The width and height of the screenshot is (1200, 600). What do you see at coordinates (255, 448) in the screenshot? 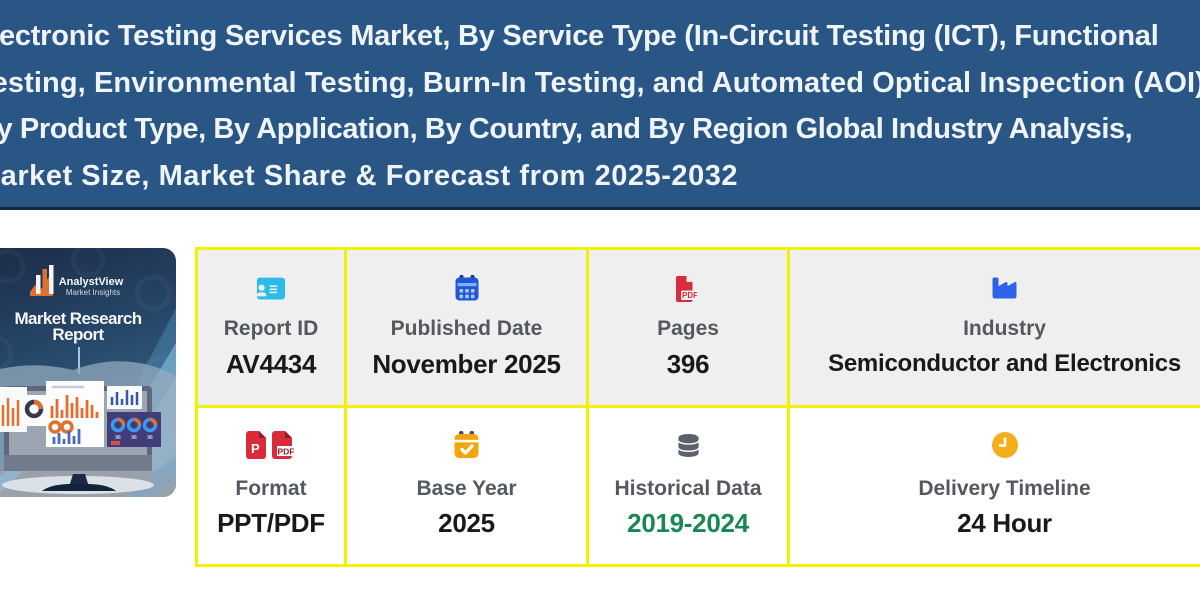
I see `svg-text: P` at bounding box center [255, 448].